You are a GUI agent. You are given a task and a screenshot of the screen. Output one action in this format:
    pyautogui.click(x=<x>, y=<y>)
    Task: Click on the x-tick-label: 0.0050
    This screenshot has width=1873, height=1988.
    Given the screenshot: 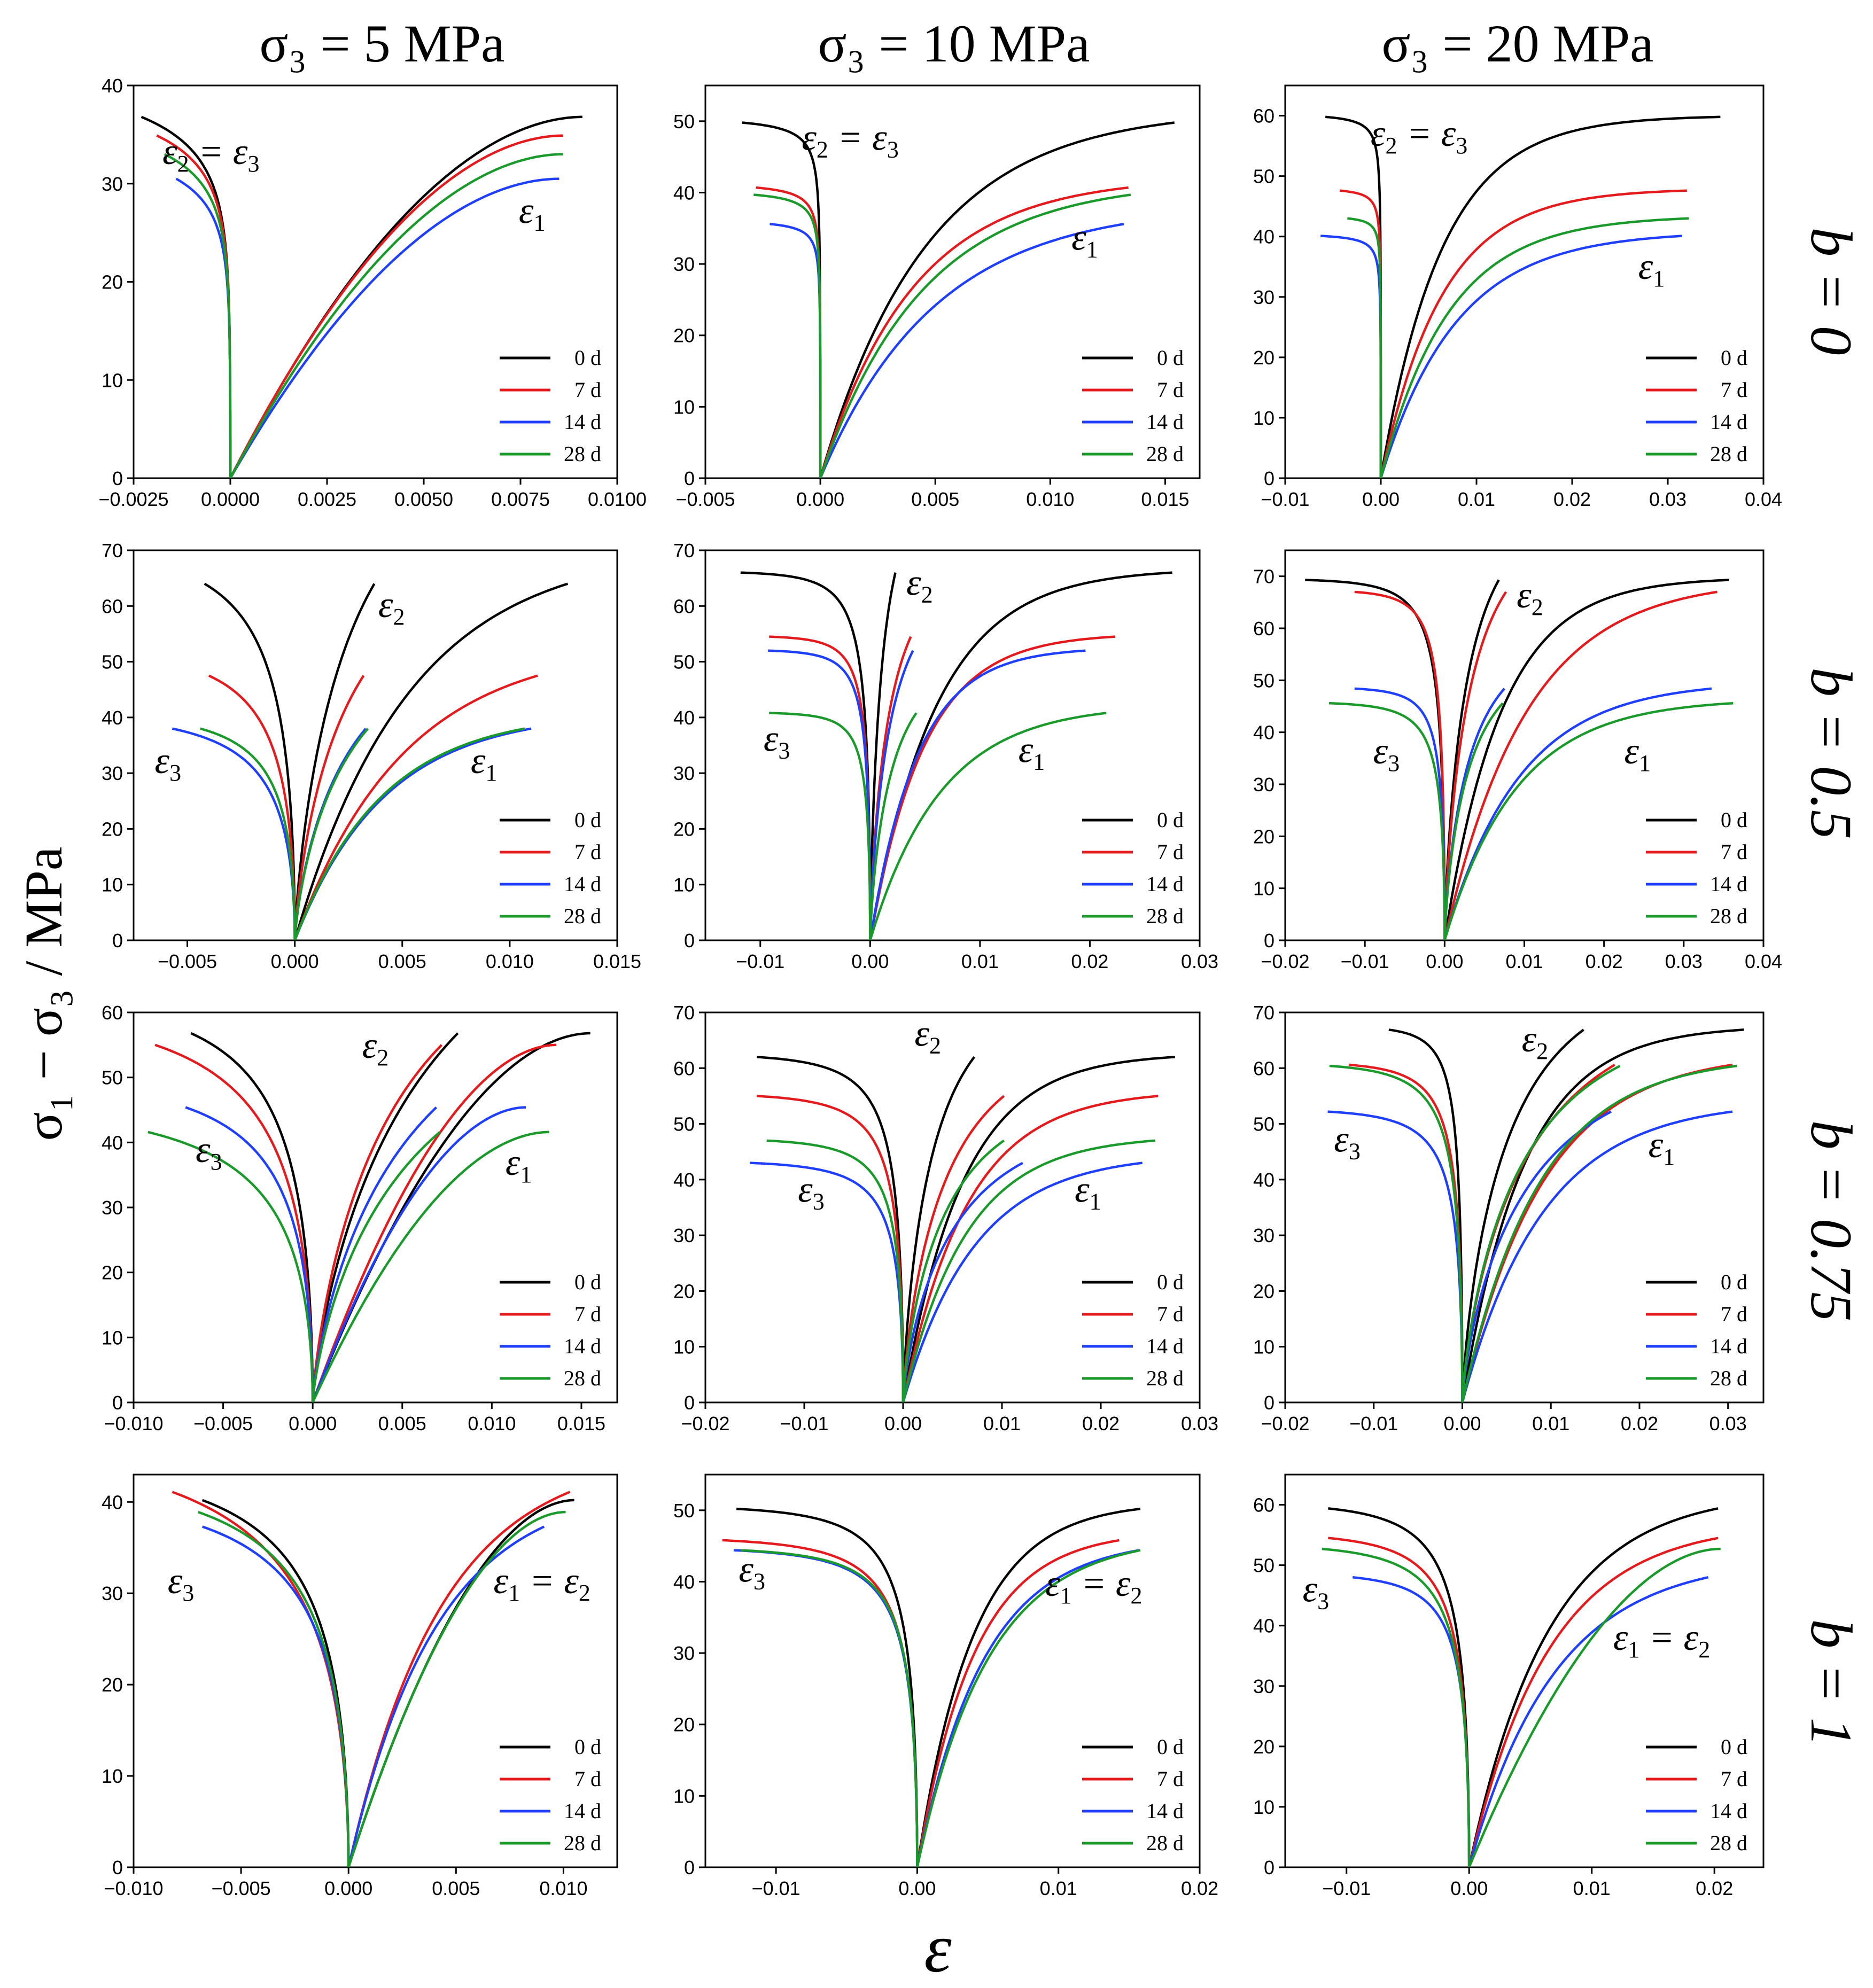 What is the action you would take?
    pyautogui.click(x=423, y=499)
    